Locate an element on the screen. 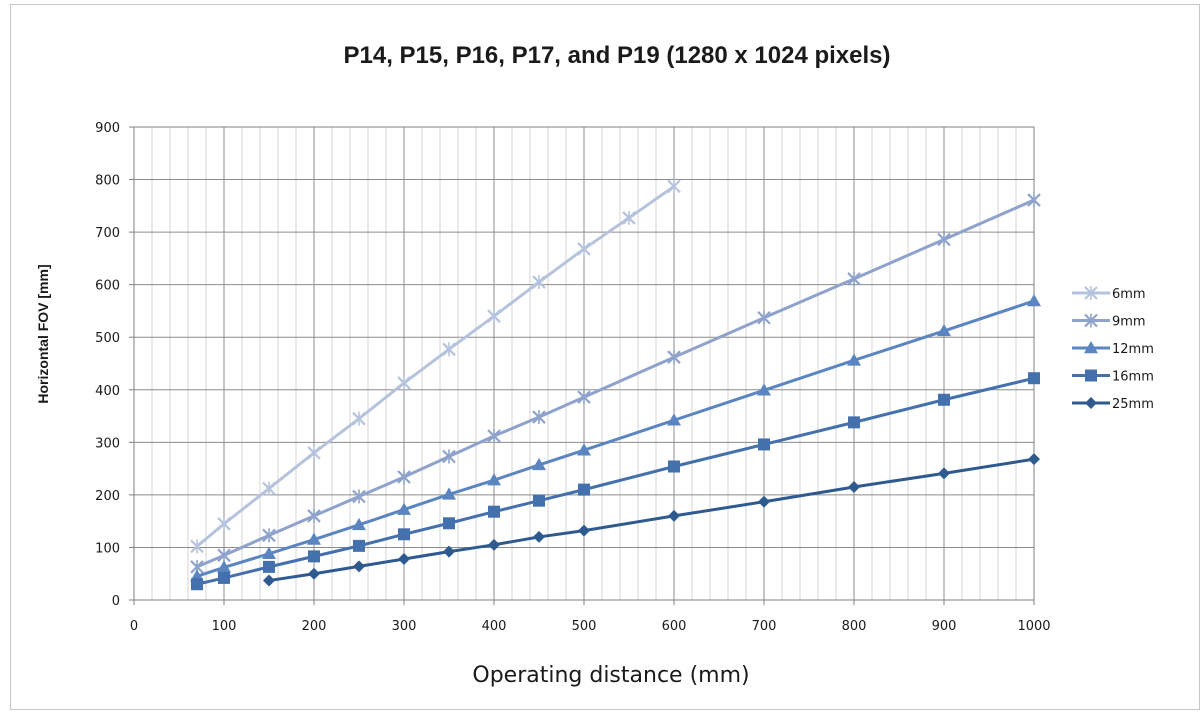 The width and height of the screenshot is (1203, 713). legend: 6mm 9mm 12mm 16mm 25mm is located at coordinates (1113, 349).